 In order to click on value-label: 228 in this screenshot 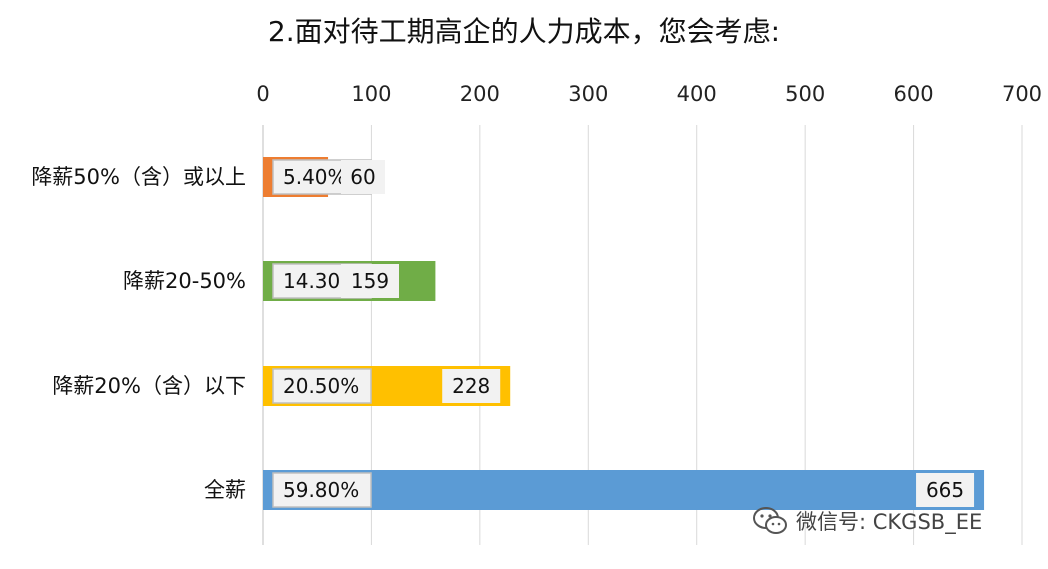, I will do `click(471, 386)`.